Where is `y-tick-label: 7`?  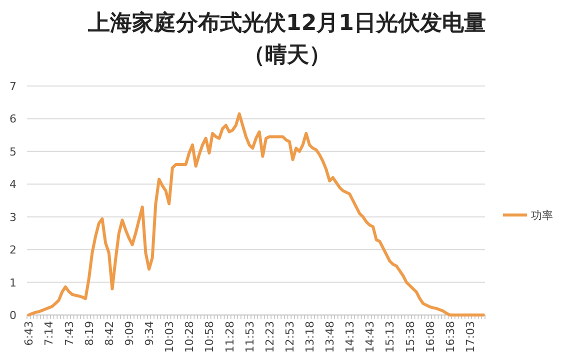 y-tick-label: 7 is located at coordinates (13, 86).